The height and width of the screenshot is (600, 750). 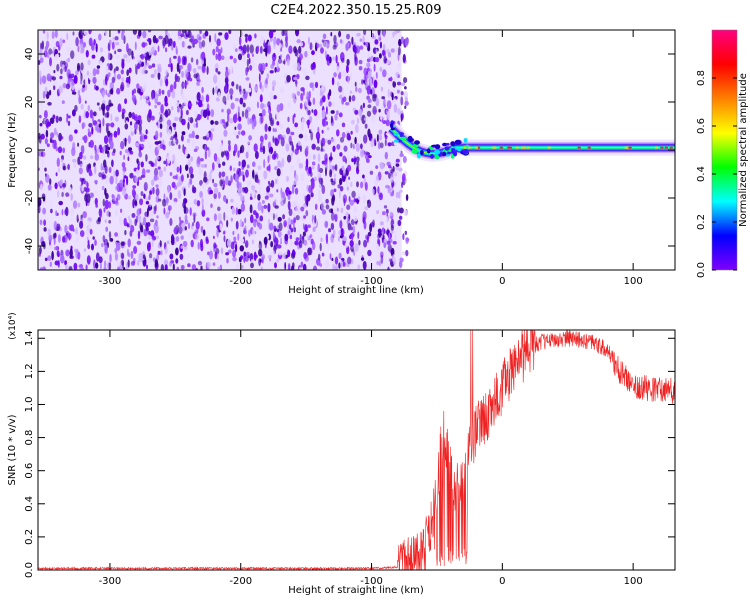 What do you see at coordinates (465, 147) in the screenshot?
I see `signal-peak` at bounding box center [465, 147].